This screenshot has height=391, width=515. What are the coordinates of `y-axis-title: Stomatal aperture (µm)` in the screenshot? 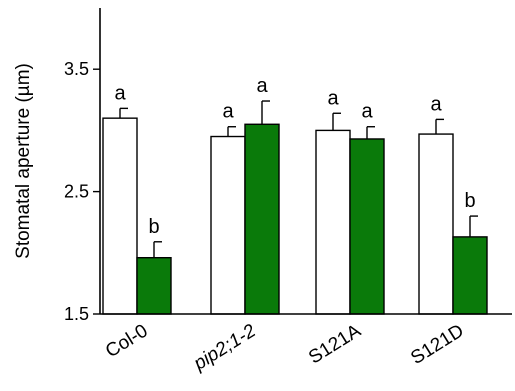 It's located at (23, 161).